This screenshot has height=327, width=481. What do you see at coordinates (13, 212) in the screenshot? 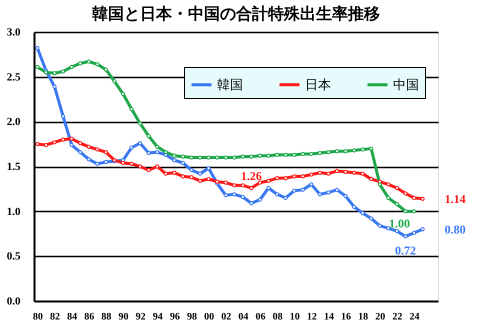
I see `y-tick-label: 1.0` at bounding box center [13, 212].